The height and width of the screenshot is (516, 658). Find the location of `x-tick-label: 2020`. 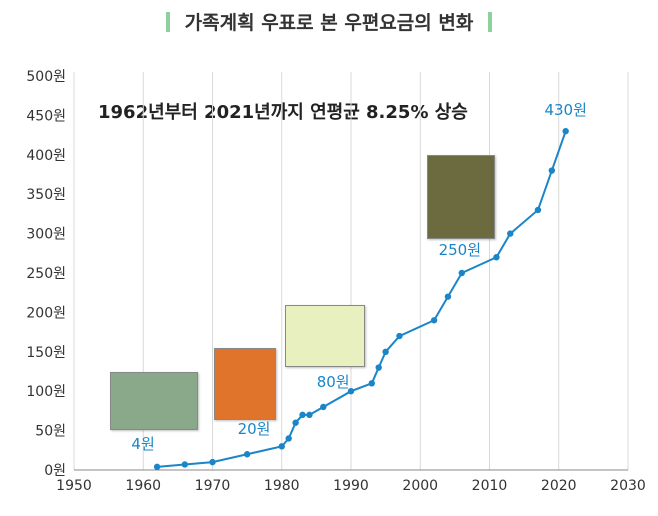

x-tick-label: 2020 is located at coordinates (559, 486).